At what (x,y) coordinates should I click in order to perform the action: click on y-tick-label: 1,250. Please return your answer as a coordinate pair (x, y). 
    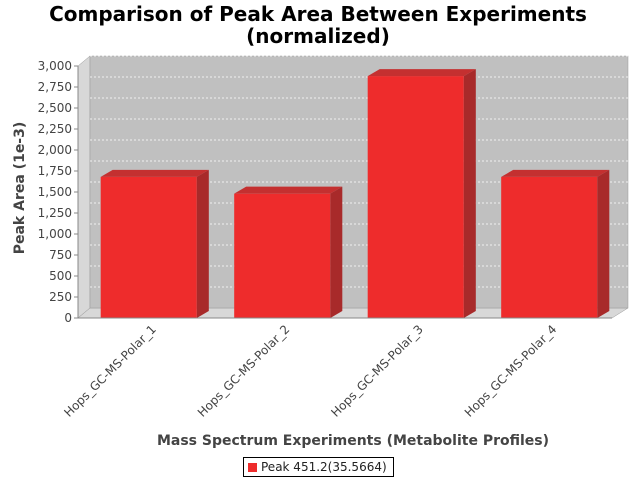
    Looking at the image, I should click on (55, 213).